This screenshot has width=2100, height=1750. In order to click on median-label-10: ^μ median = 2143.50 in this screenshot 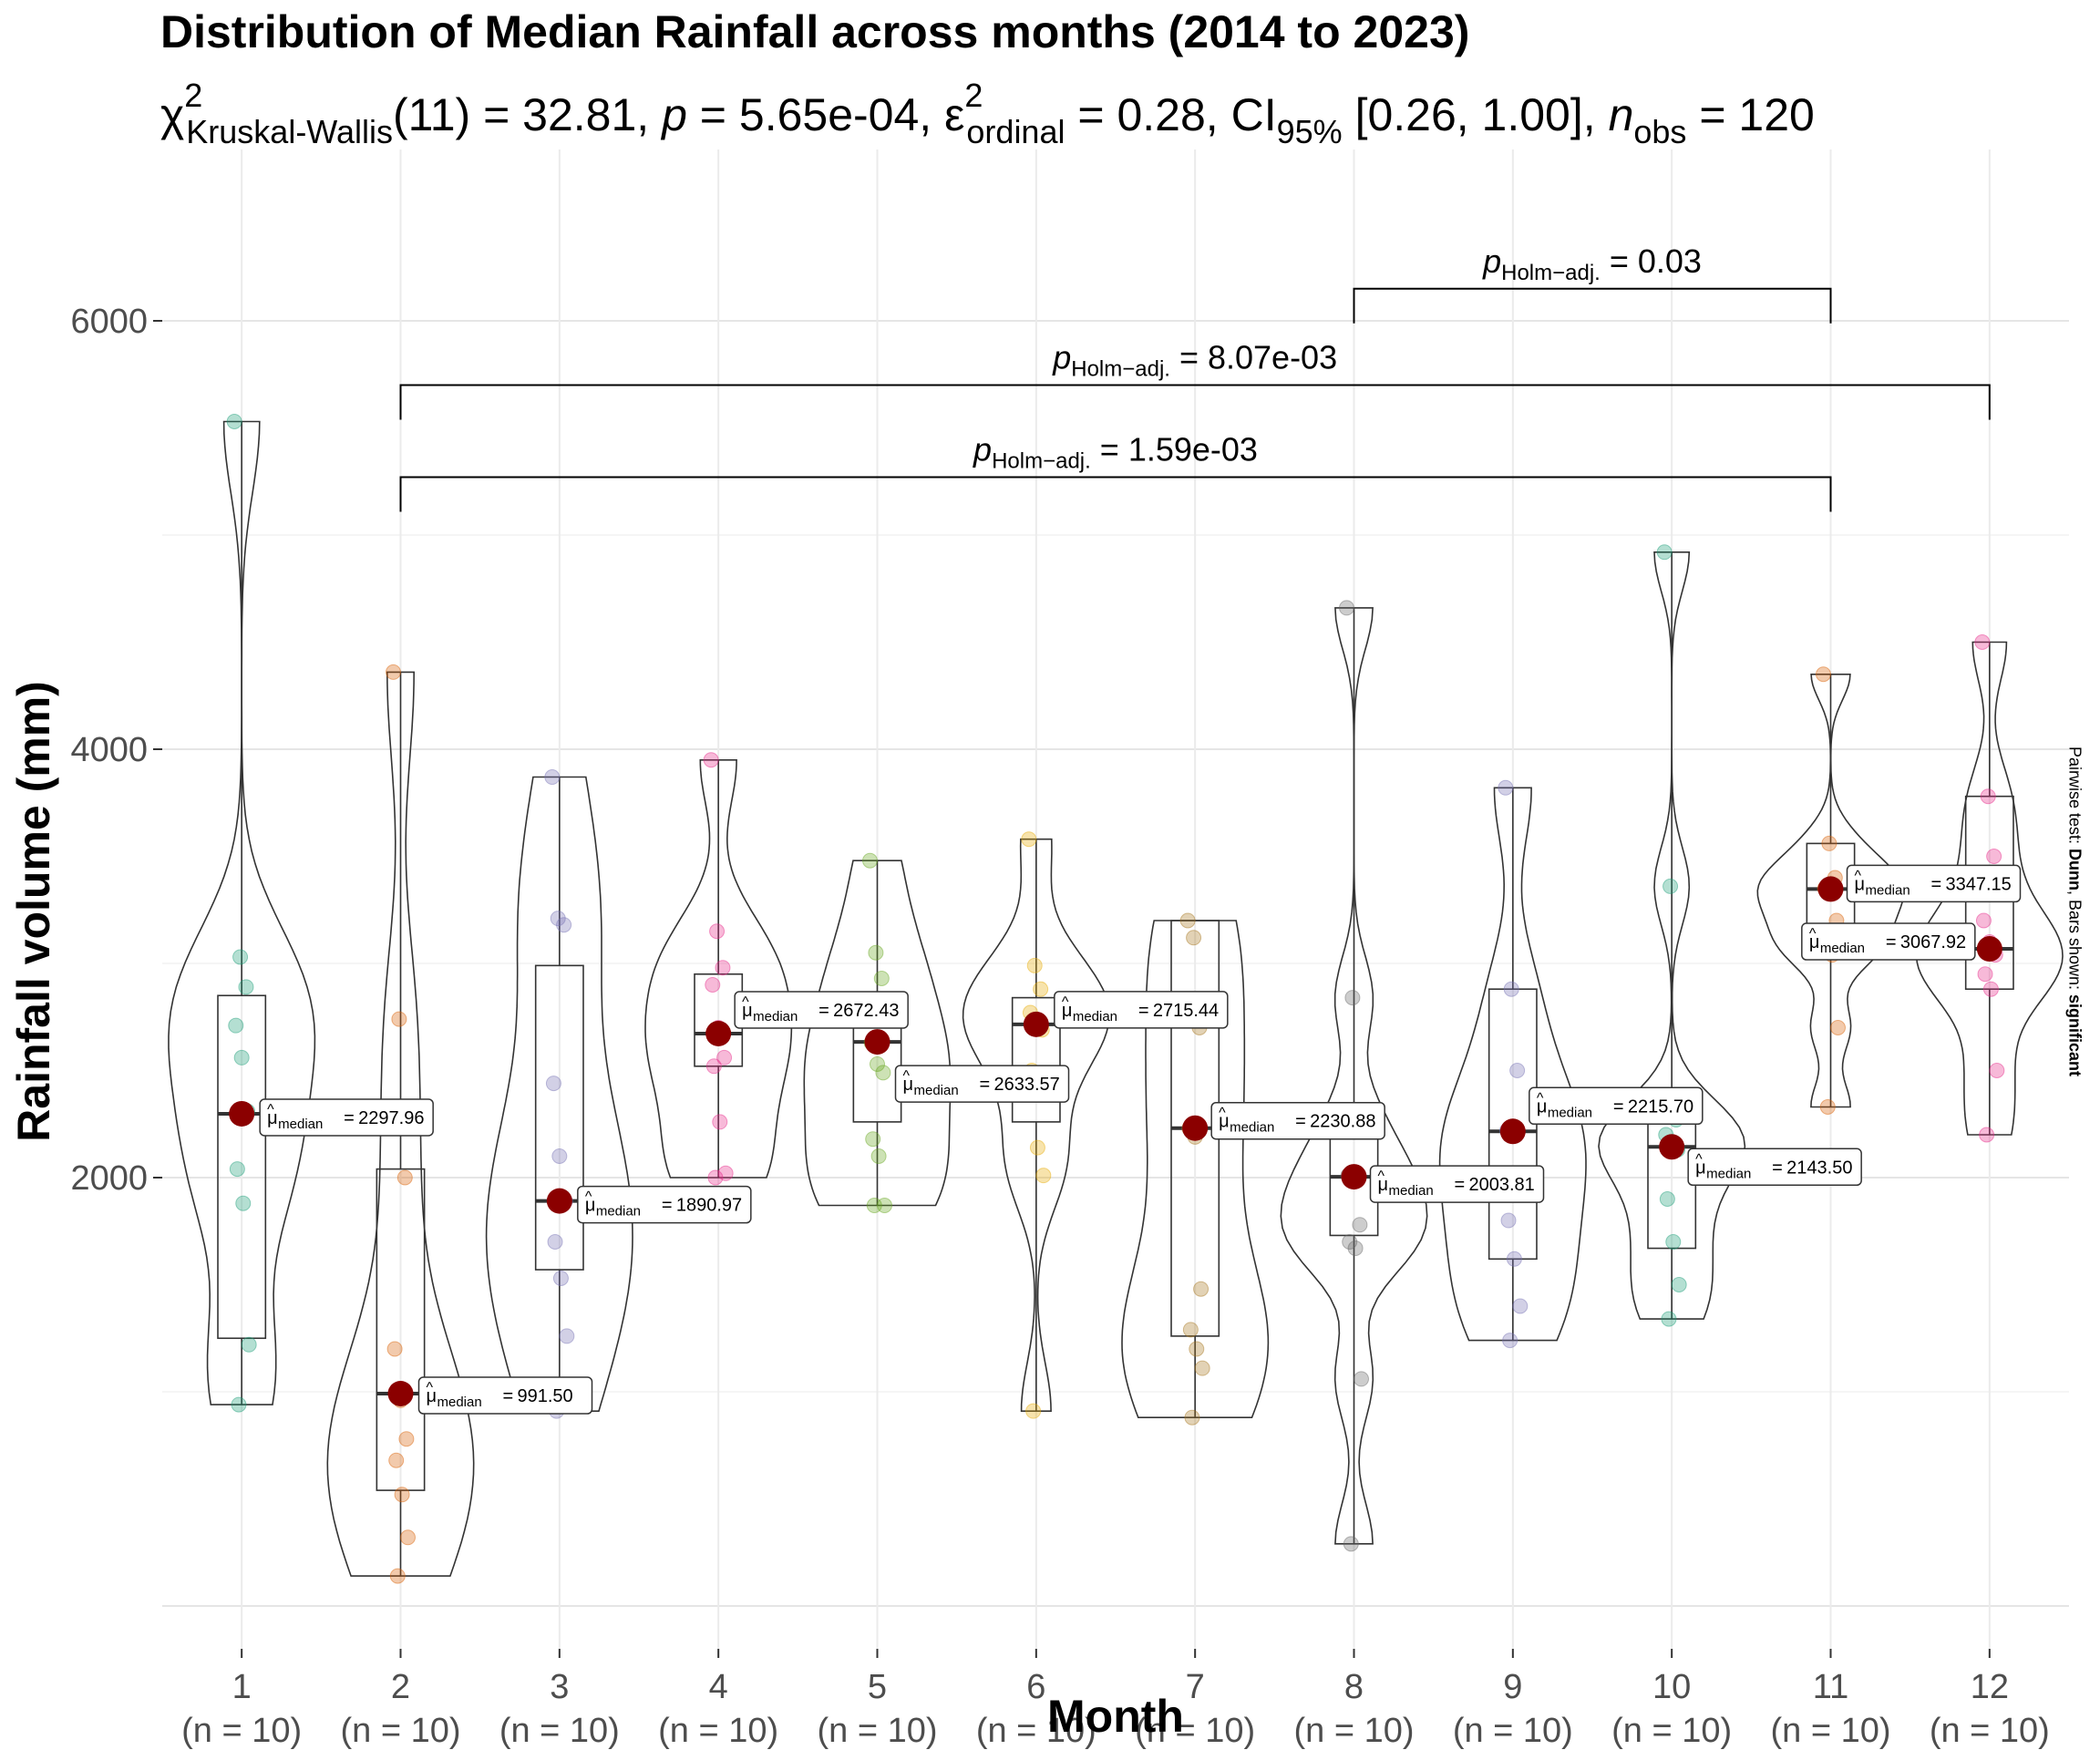, I will do `click(1775, 1168)`.